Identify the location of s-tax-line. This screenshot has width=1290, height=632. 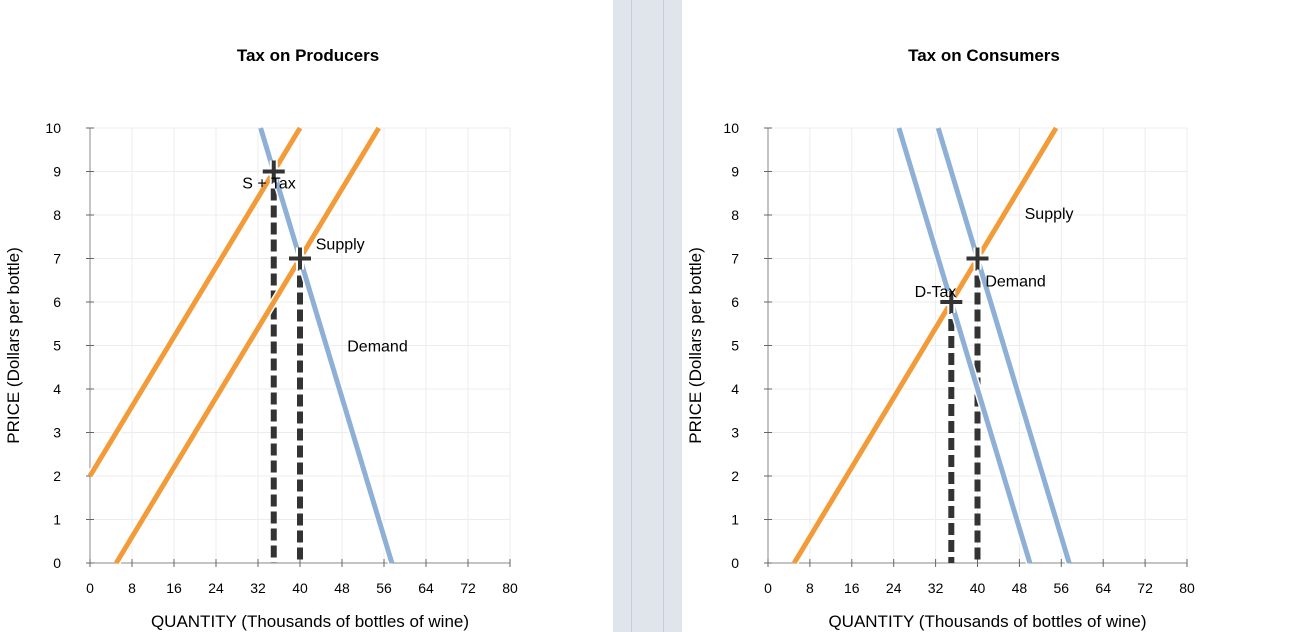
(195, 302).